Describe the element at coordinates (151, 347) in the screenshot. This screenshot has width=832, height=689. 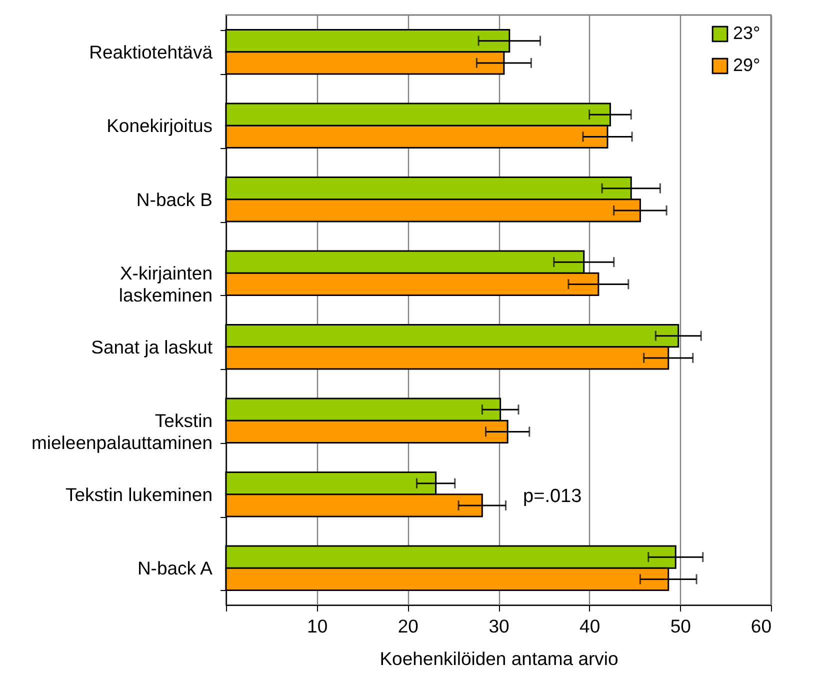
I see `y-tick-label: Sanat ja laskut` at that location.